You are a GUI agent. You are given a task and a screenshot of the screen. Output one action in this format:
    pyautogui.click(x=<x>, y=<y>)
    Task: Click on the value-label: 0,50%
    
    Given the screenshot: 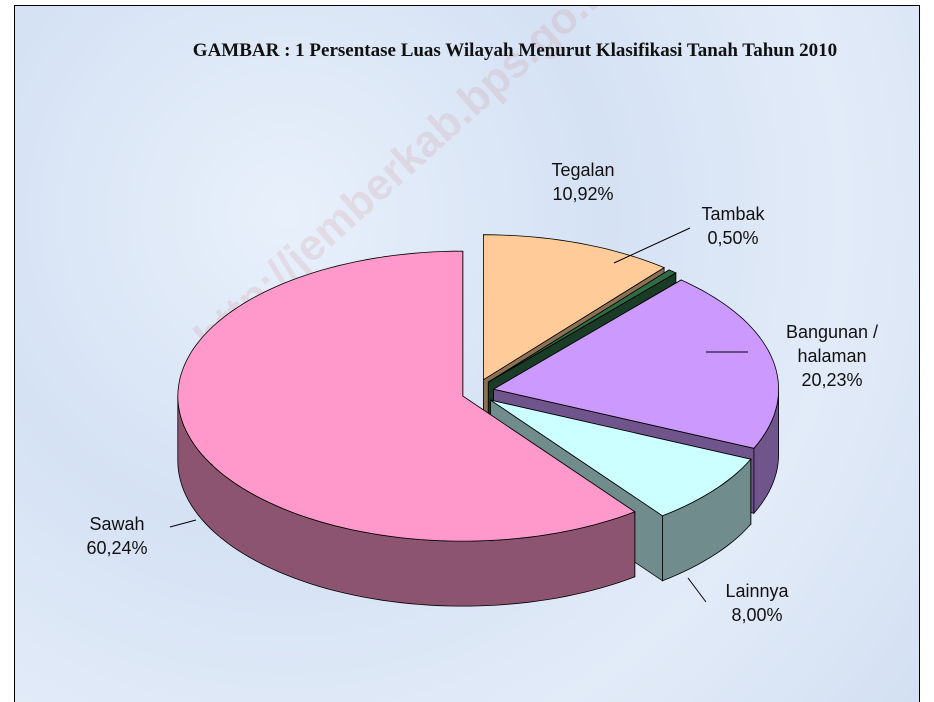 What is the action you would take?
    pyautogui.click(x=733, y=238)
    